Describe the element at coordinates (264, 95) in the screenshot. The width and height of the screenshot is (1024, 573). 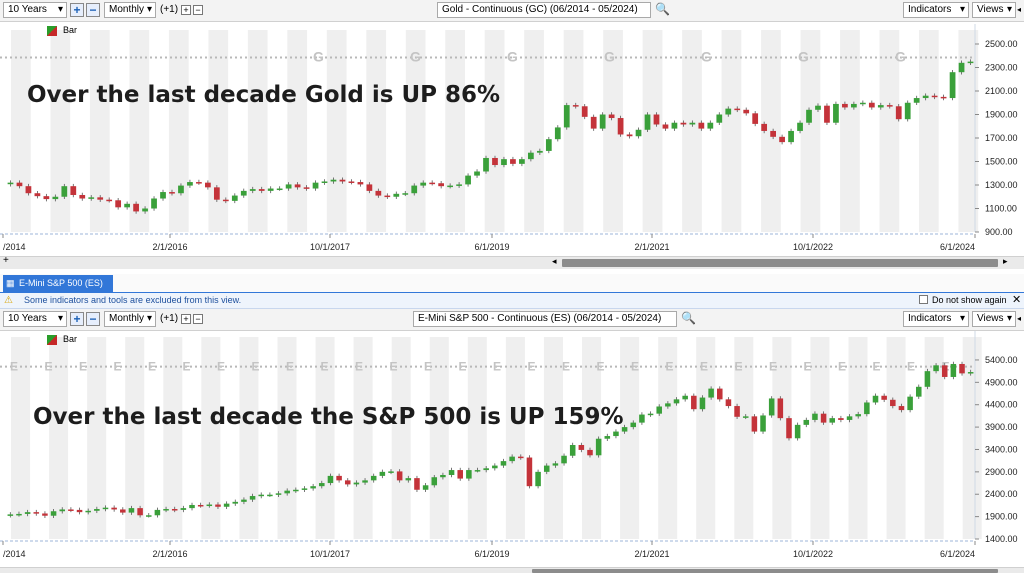
I see `gold-headline: Over the last decade Gold is UP 86%` at that location.